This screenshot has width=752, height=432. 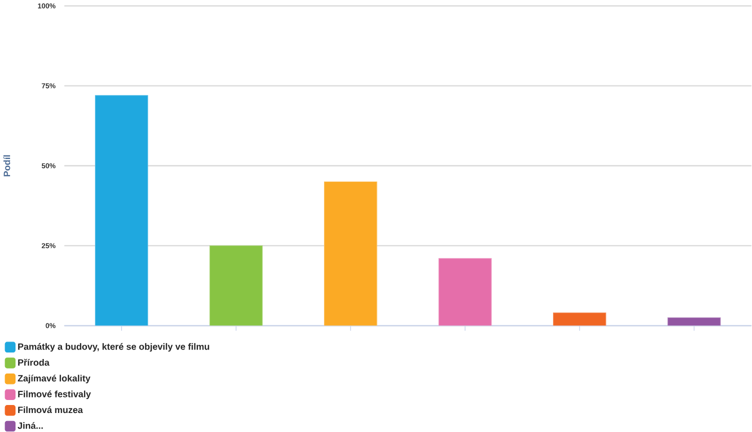 I want to click on legend-label: Příroda, so click(x=34, y=362).